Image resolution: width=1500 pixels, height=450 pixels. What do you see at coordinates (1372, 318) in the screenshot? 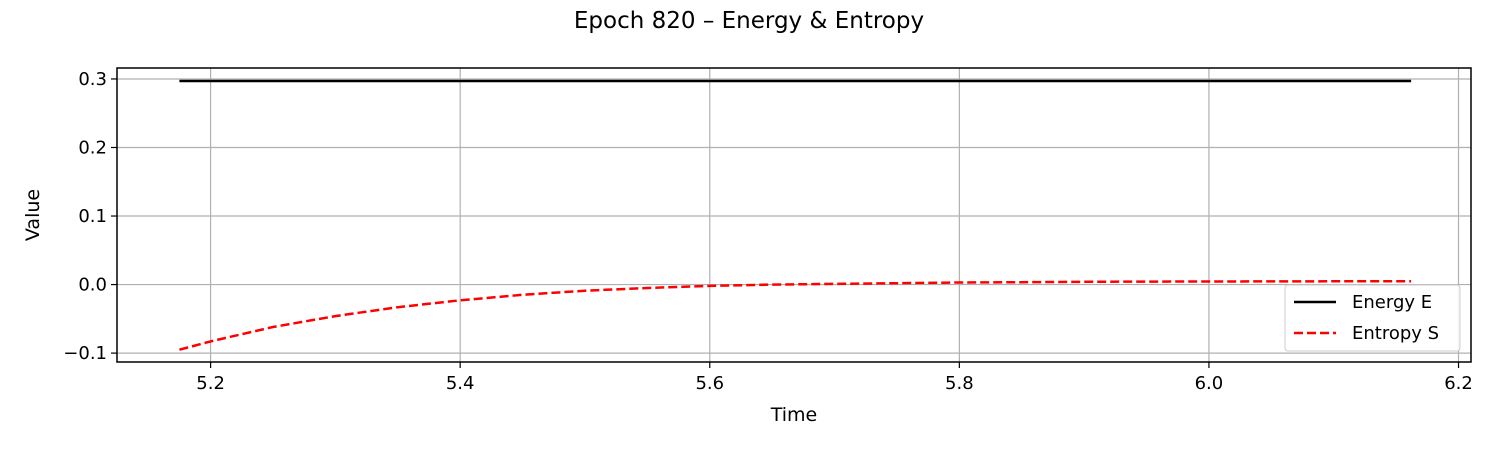
I see `legend: Energy E Entropy S` at bounding box center [1372, 318].